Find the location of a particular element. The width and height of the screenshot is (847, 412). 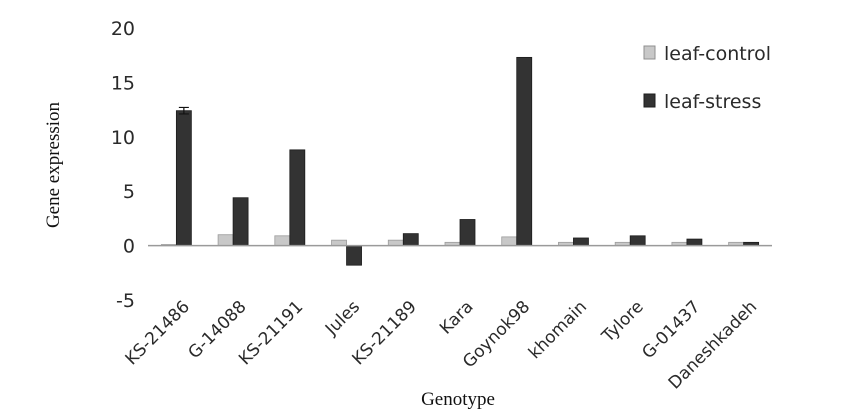

x-axis-title: Genotype is located at coordinates (458, 399).